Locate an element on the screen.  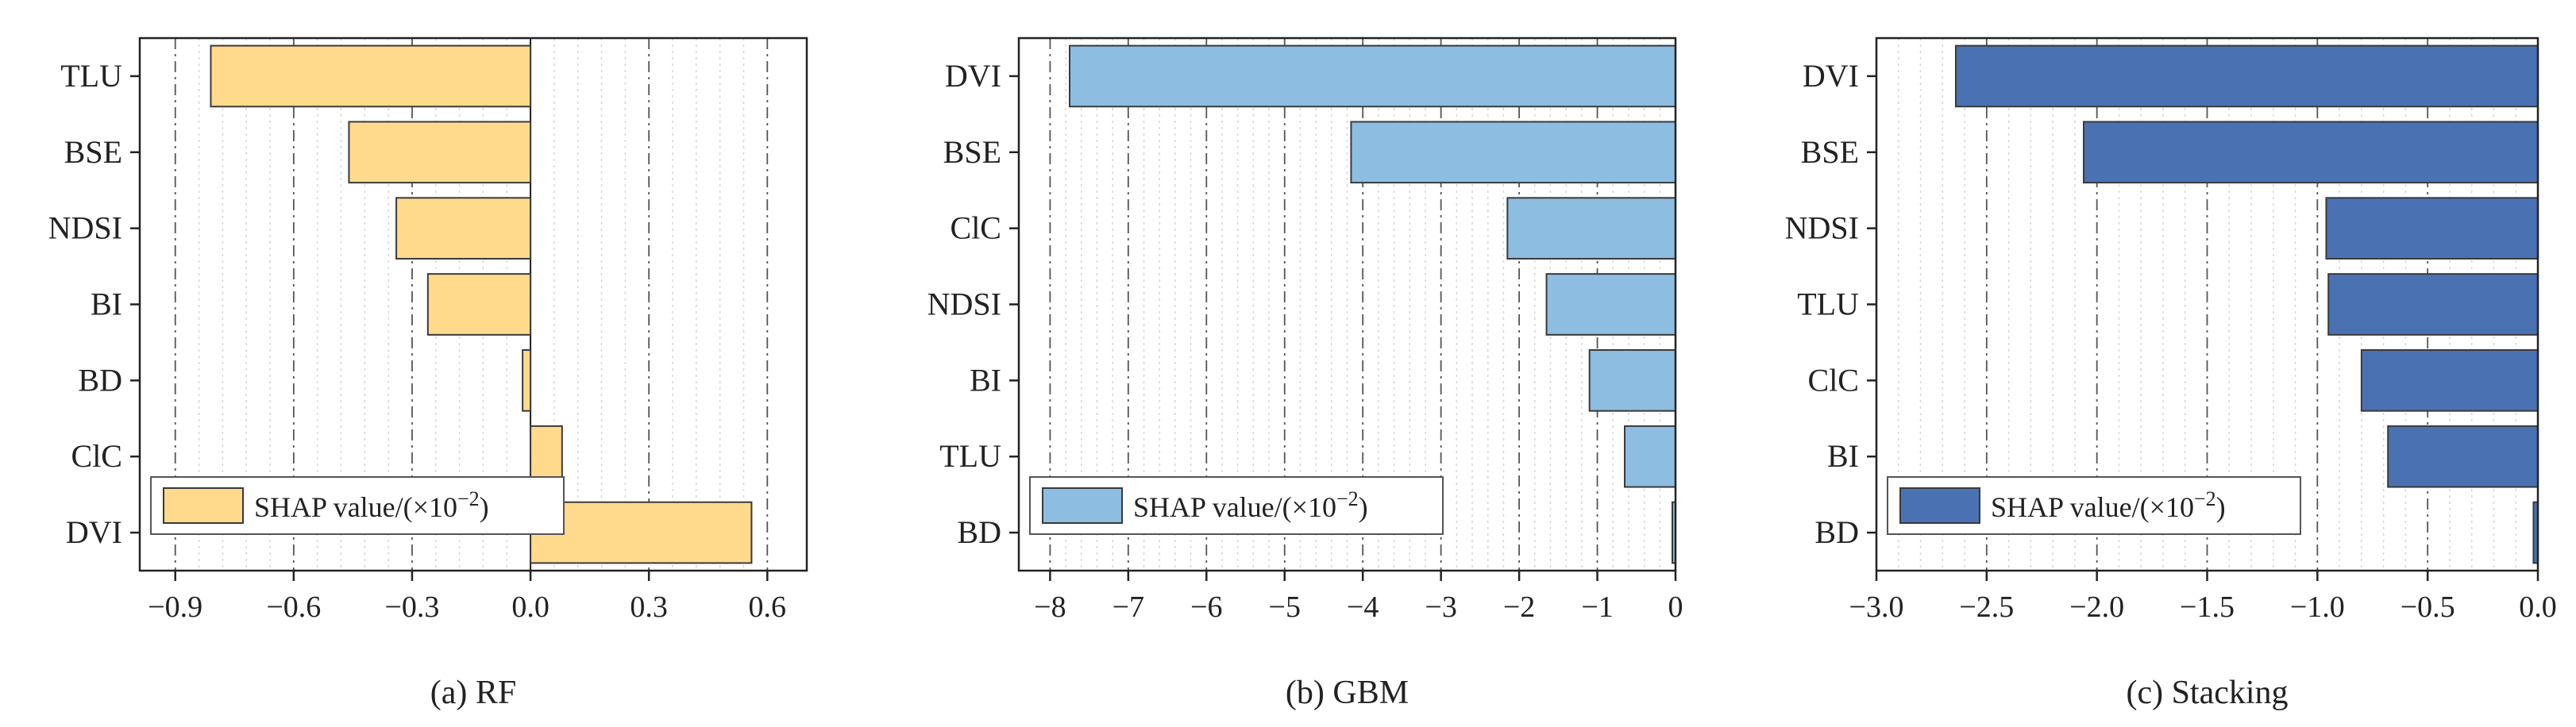
panel-caption: (a) RF is located at coordinates (474, 693).